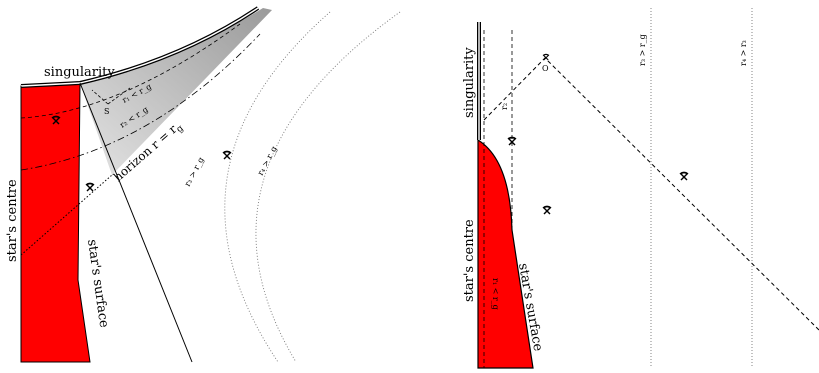 The image size is (819, 373). I want to click on trapped-region, so click(176, 91).